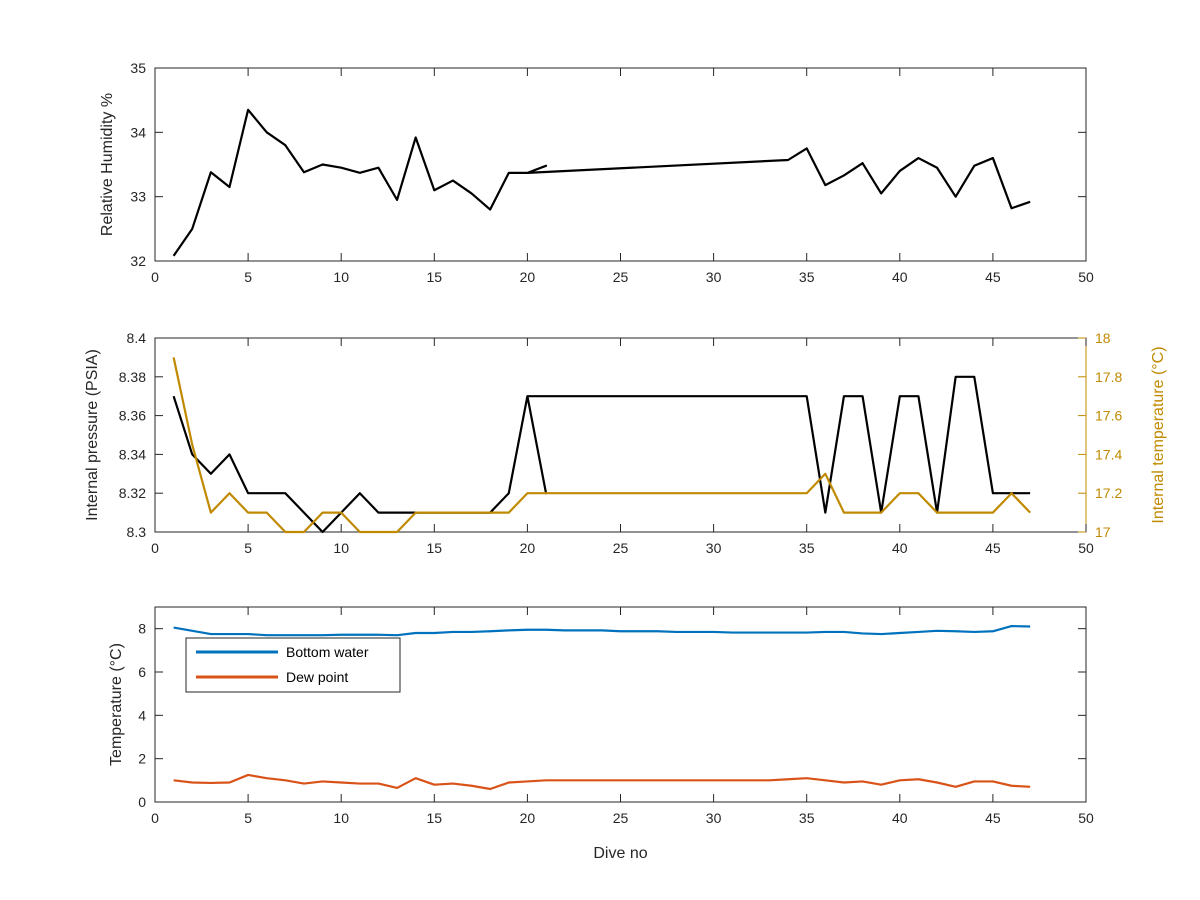 The height and width of the screenshot is (900, 1200). Describe the element at coordinates (116, 704) in the screenshot. I see `temperature-y-axis-label: Temperature (°C)` at that location.